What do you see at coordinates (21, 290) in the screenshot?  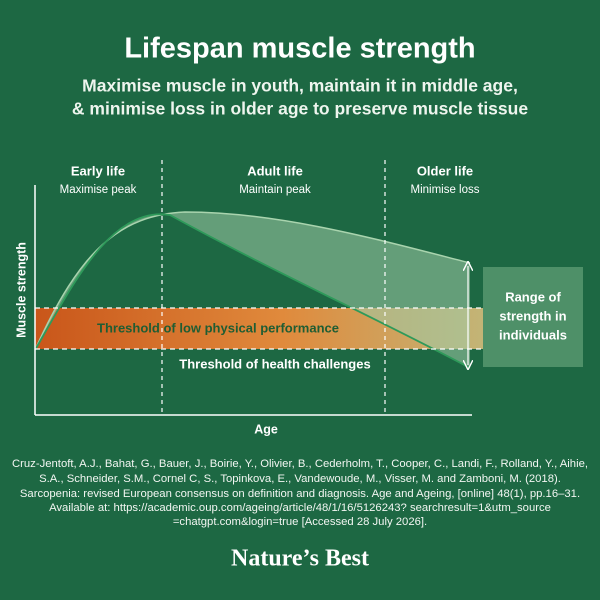 I see `y-axis-label: Muscle strength` at bounding box center [21, 290].